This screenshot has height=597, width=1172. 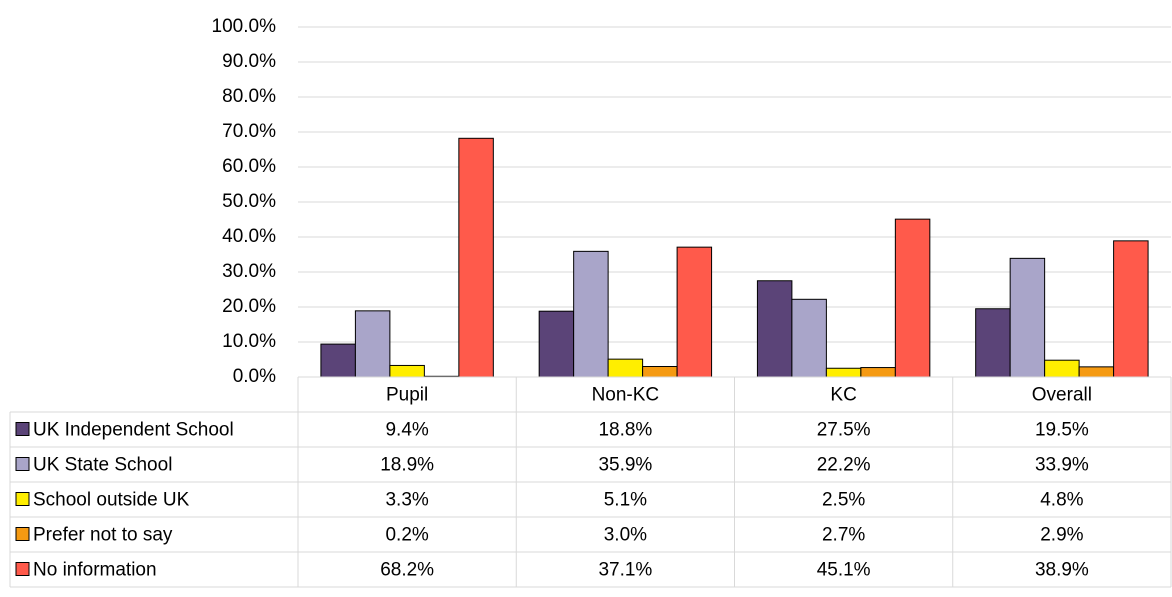 I want to click on y-tick-label: 10.0%, so click(x=249, y=341).